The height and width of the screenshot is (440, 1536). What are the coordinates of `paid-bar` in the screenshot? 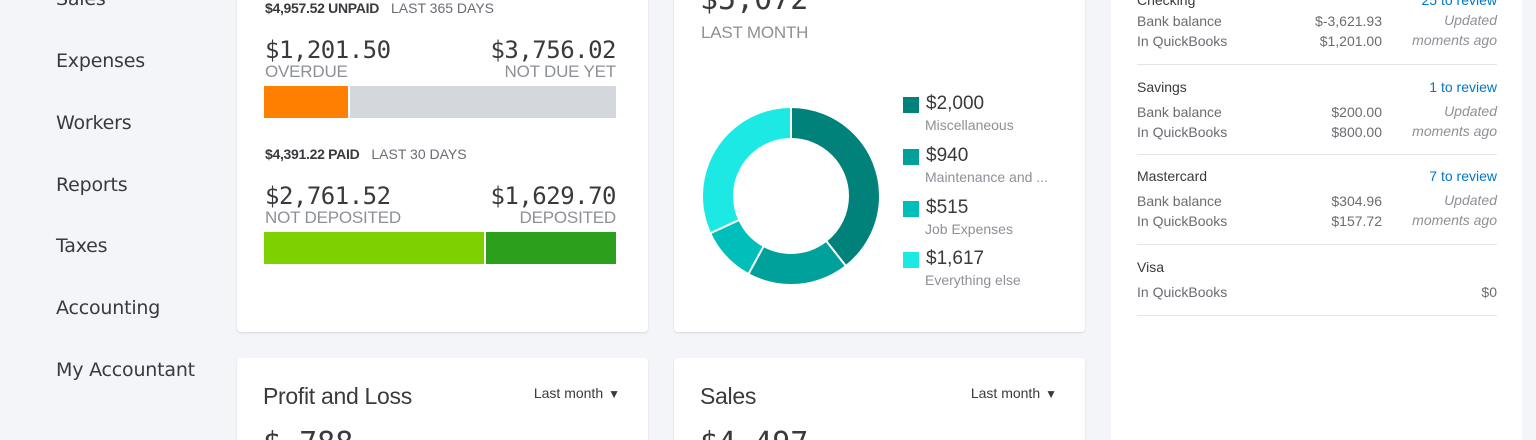 It's located at (440, 248).